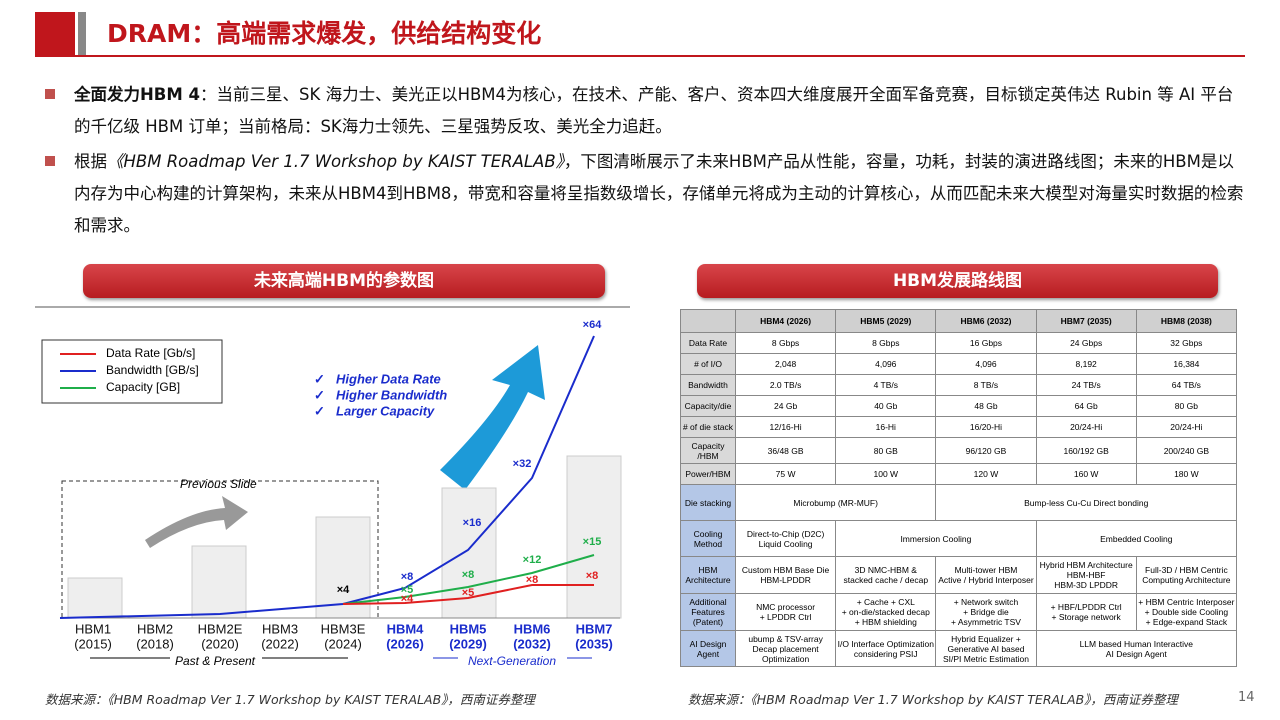 Image resolution: width=1280 pixels, height=720 pixels. I want to click on title: DRAM：高端需求爆发，供给结构变化, so click(324, 33).